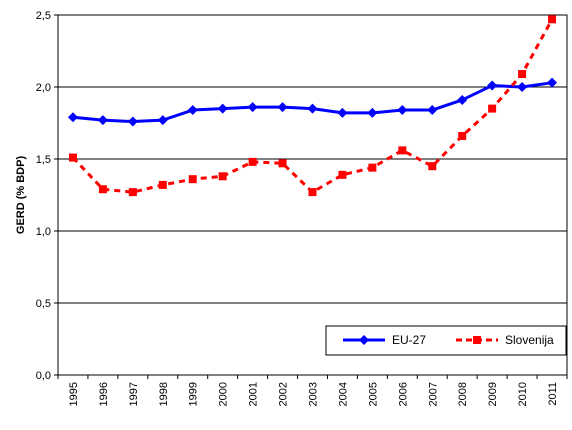 The height and width of the screenshot is (430, 572). I want to click on legend-marker-slovenija, so click(477, 340).